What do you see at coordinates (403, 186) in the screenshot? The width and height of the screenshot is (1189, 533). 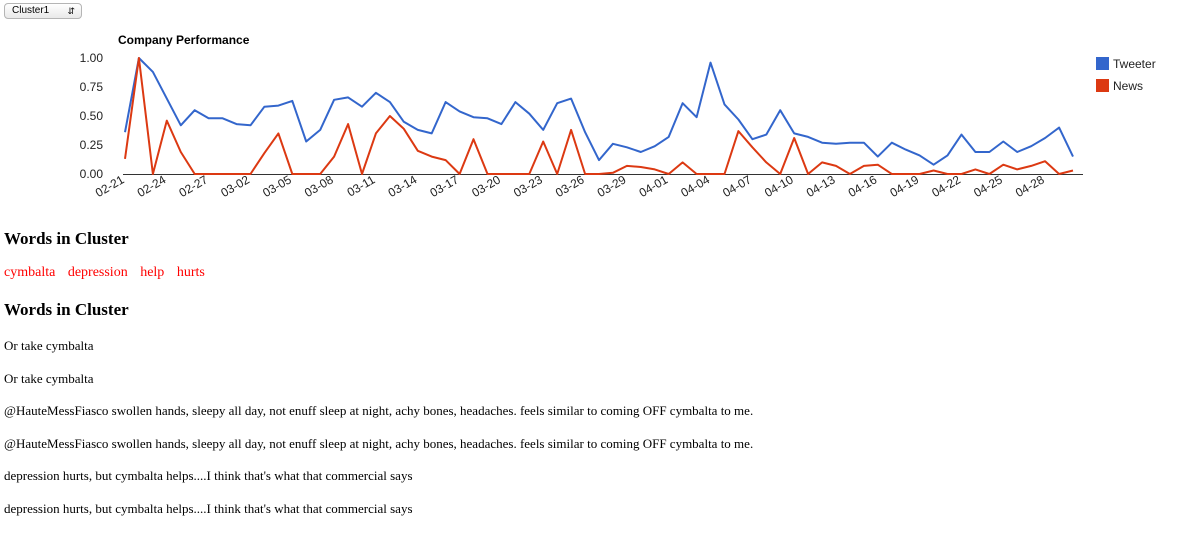 I see `x-tick-label: 03-14` at bounding box center [403, 186].